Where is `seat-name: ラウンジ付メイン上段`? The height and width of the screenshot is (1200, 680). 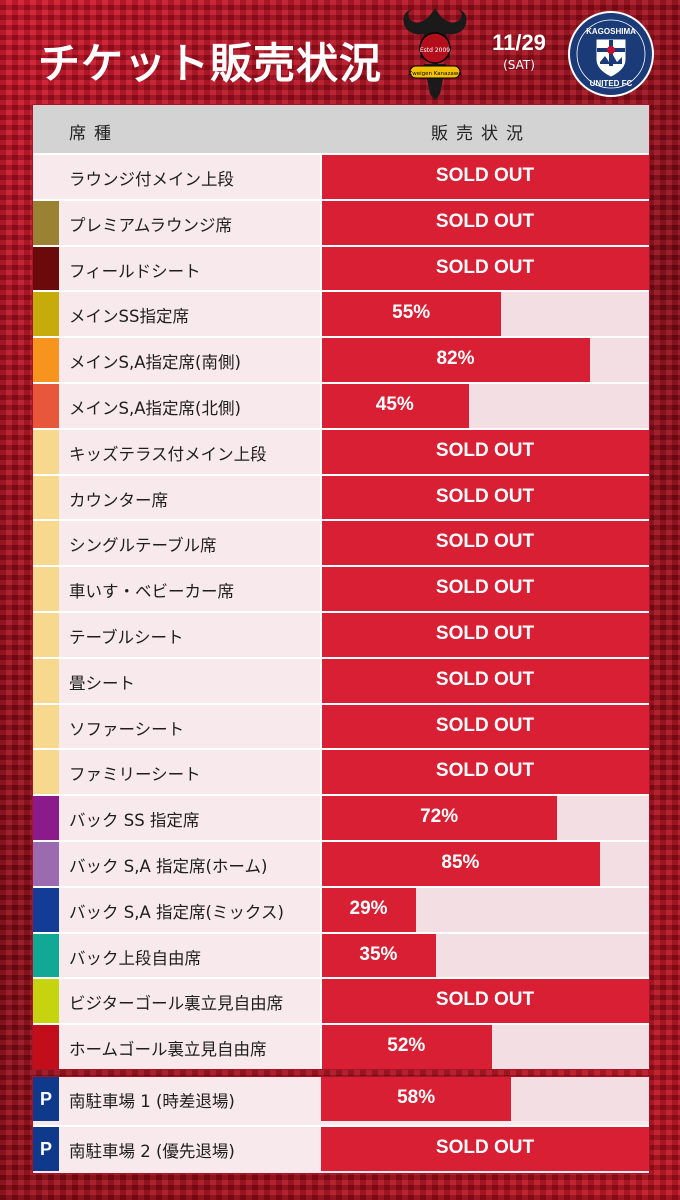
seat-name: ラウンジ付メイン上段 is located at coordinates (151, 179).